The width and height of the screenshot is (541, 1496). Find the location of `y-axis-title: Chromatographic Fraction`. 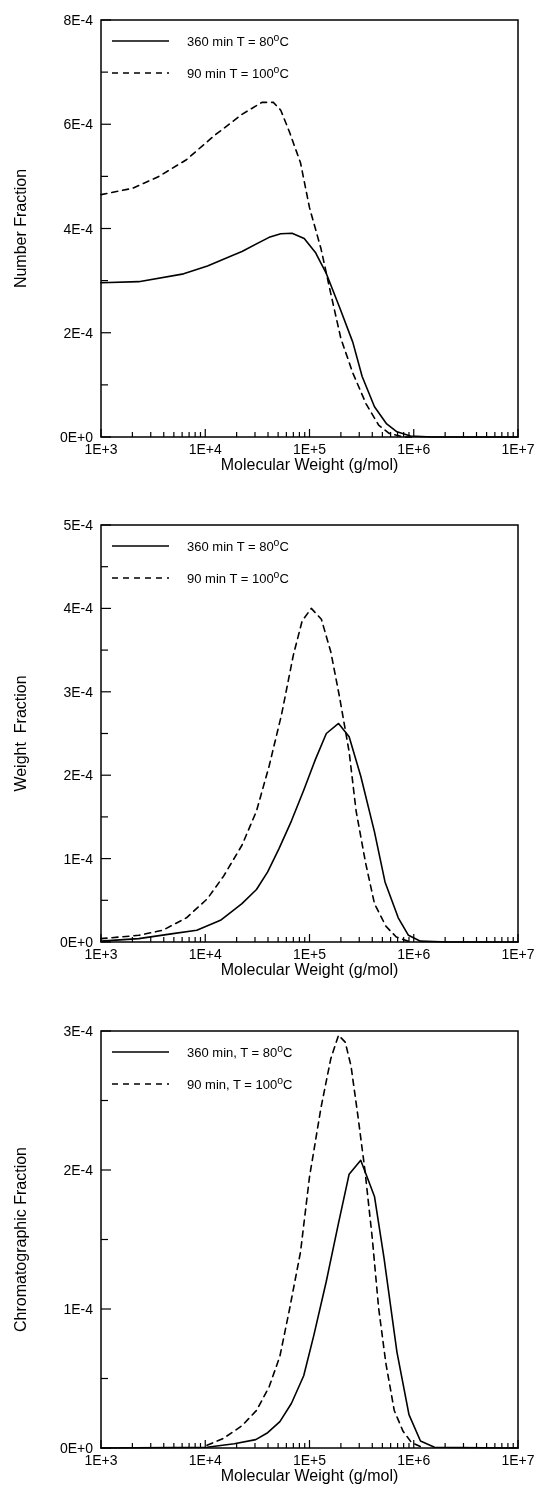

y-axis-title: Chromatographic Fraction is located at coordinates (20, 1239).